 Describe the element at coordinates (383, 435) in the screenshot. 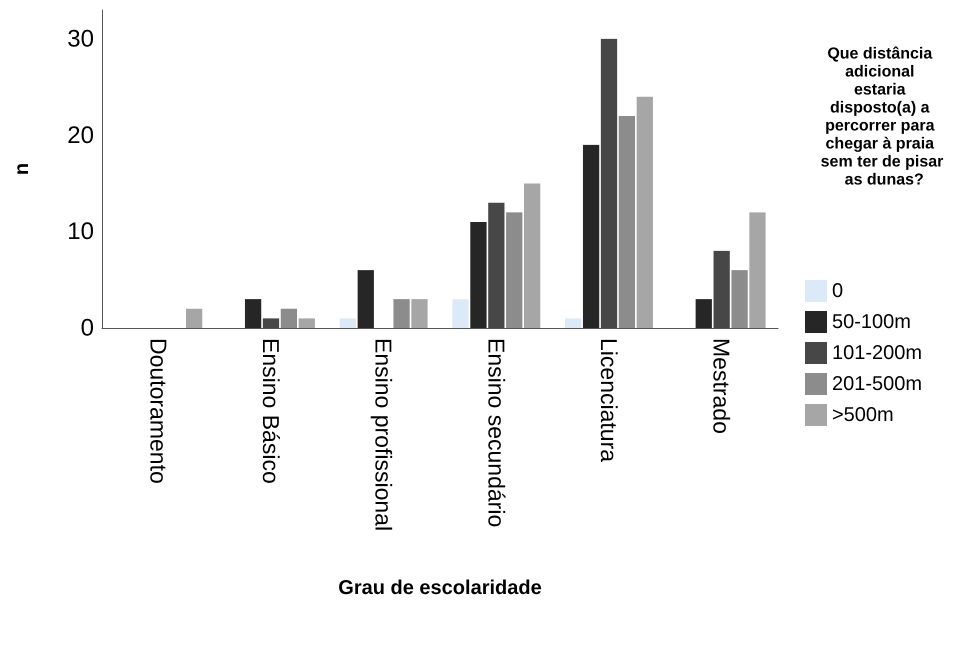

I see `x-tick-label: Ensino profissional` at that location.